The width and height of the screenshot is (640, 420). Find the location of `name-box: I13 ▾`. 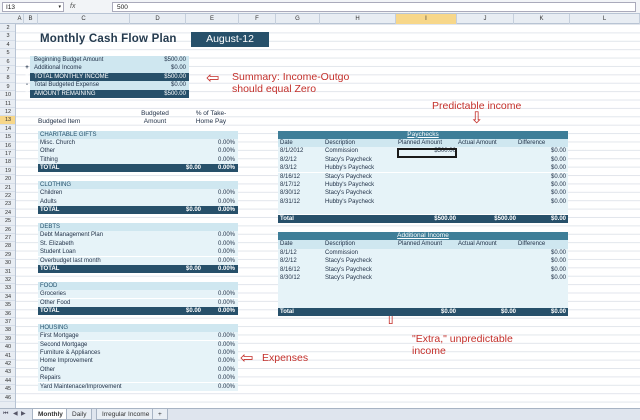

name-box: I13 ▾ is located at coordinates (33, 7).